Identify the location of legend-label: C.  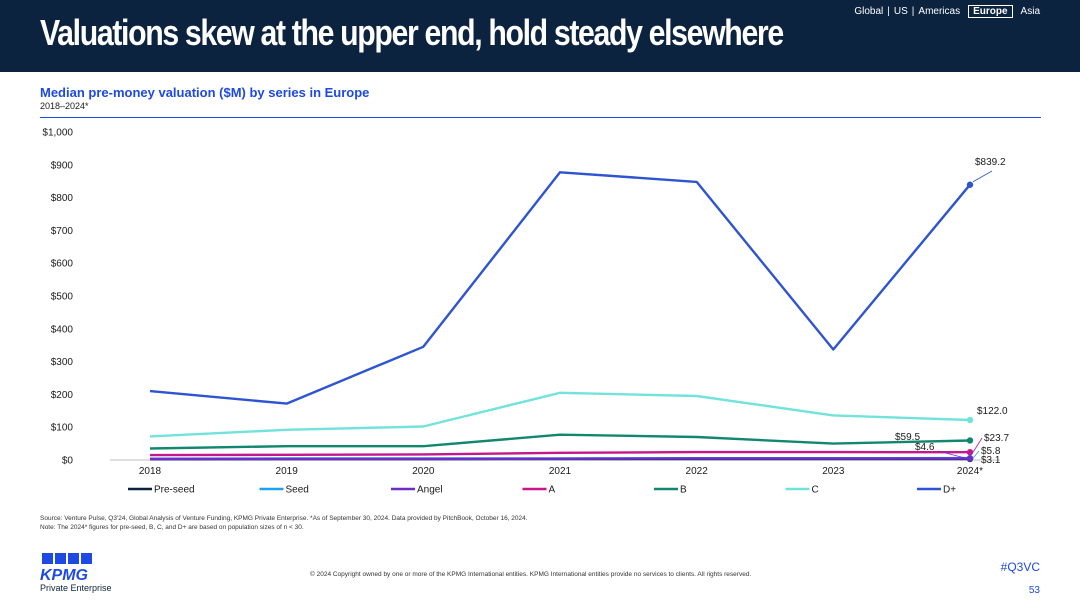
(815, 490).